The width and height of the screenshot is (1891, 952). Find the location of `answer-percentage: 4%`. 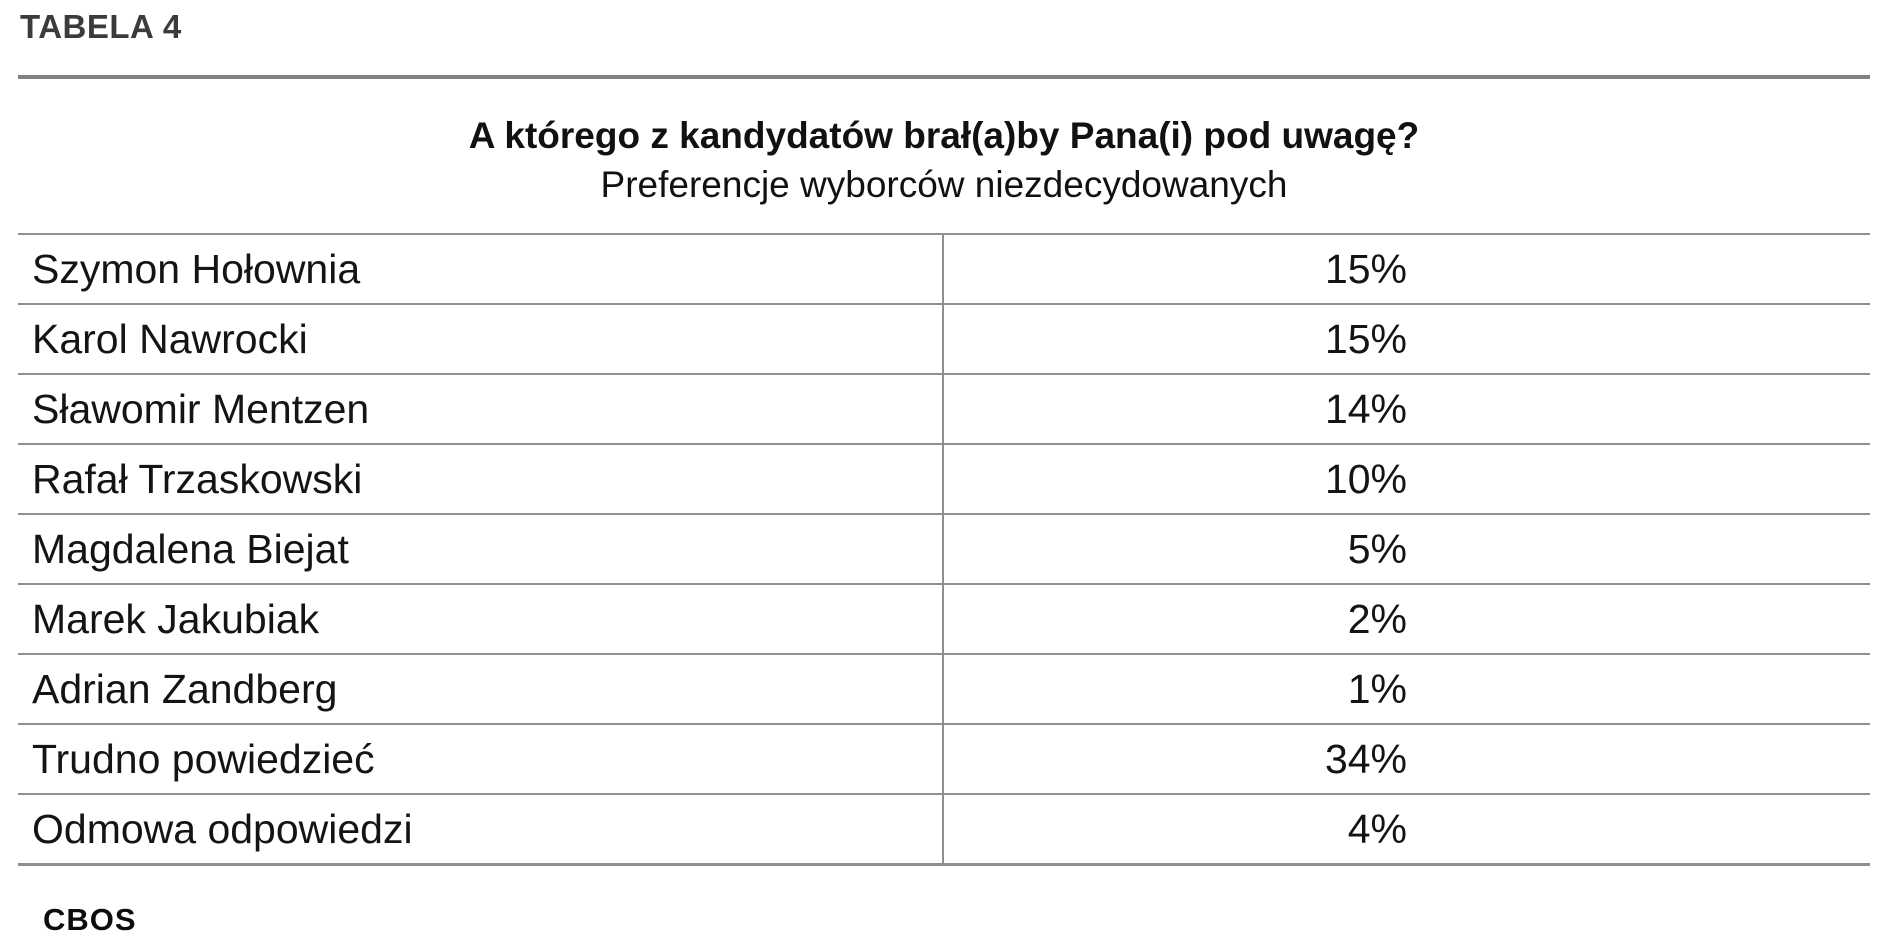

answer-percentage: 4% is located at coordinates (1377, 828).